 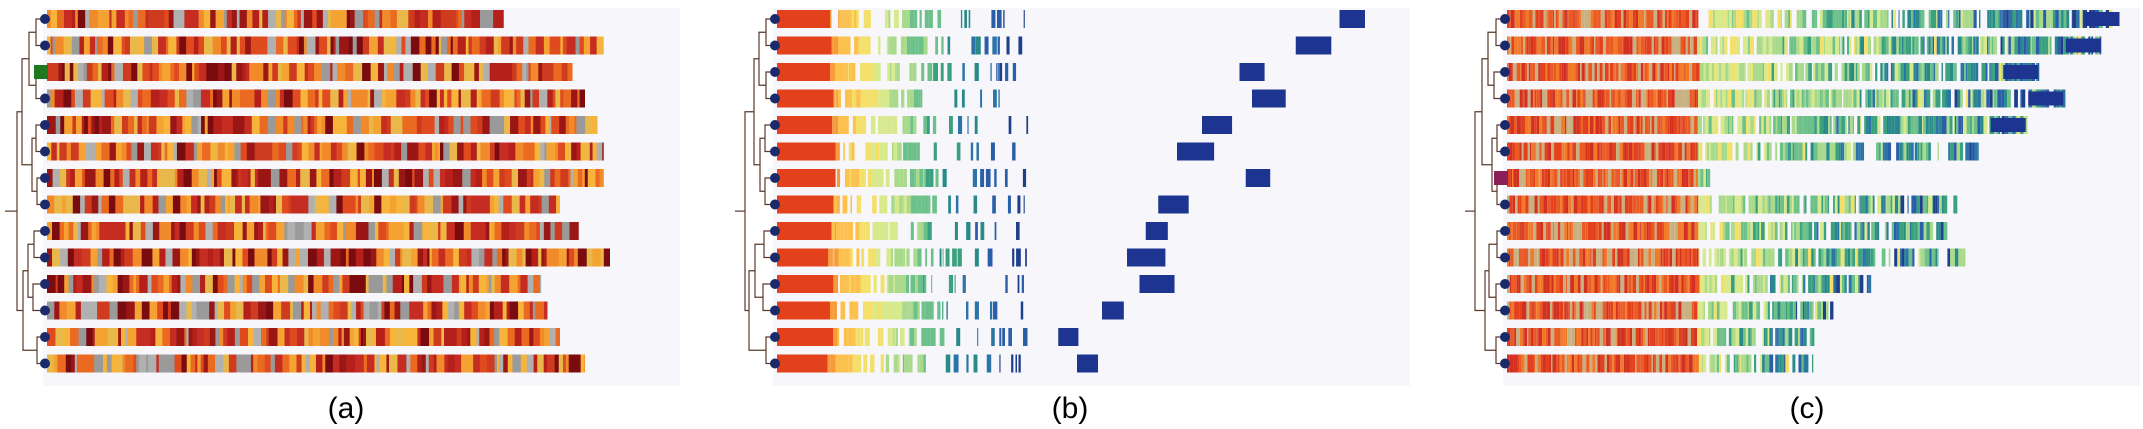 What do you see at coordinates (1505, 98) in the screenshot?
I see `leaf-node` at bounding box center [1505, 98].